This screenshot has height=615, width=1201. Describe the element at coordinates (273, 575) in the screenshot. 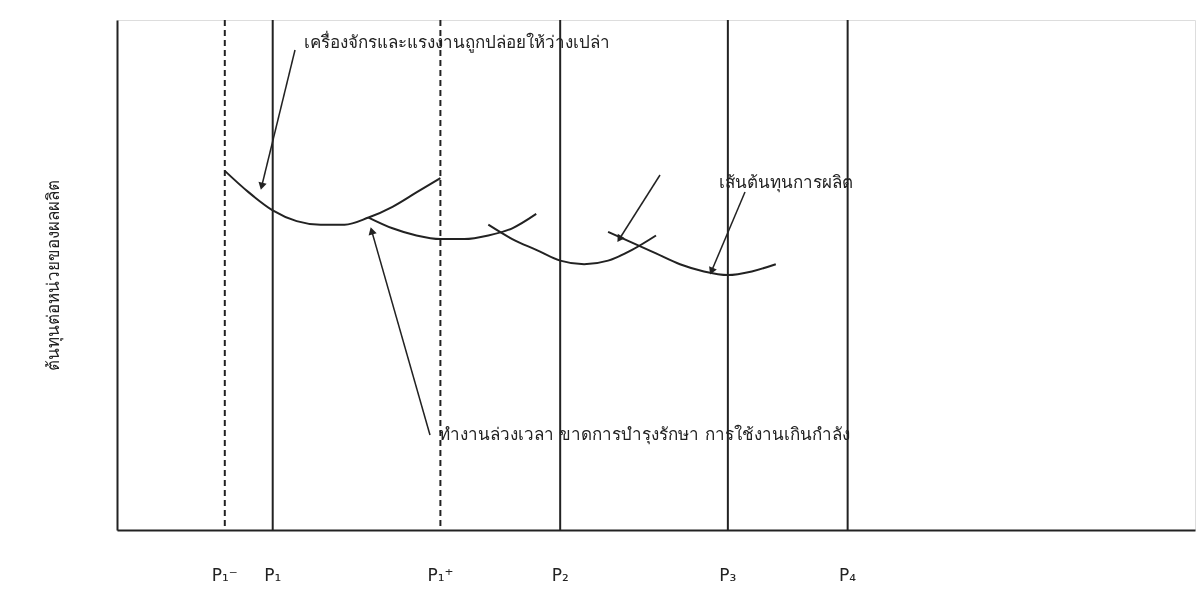

I see `x-tick-label: P₁` at that location.